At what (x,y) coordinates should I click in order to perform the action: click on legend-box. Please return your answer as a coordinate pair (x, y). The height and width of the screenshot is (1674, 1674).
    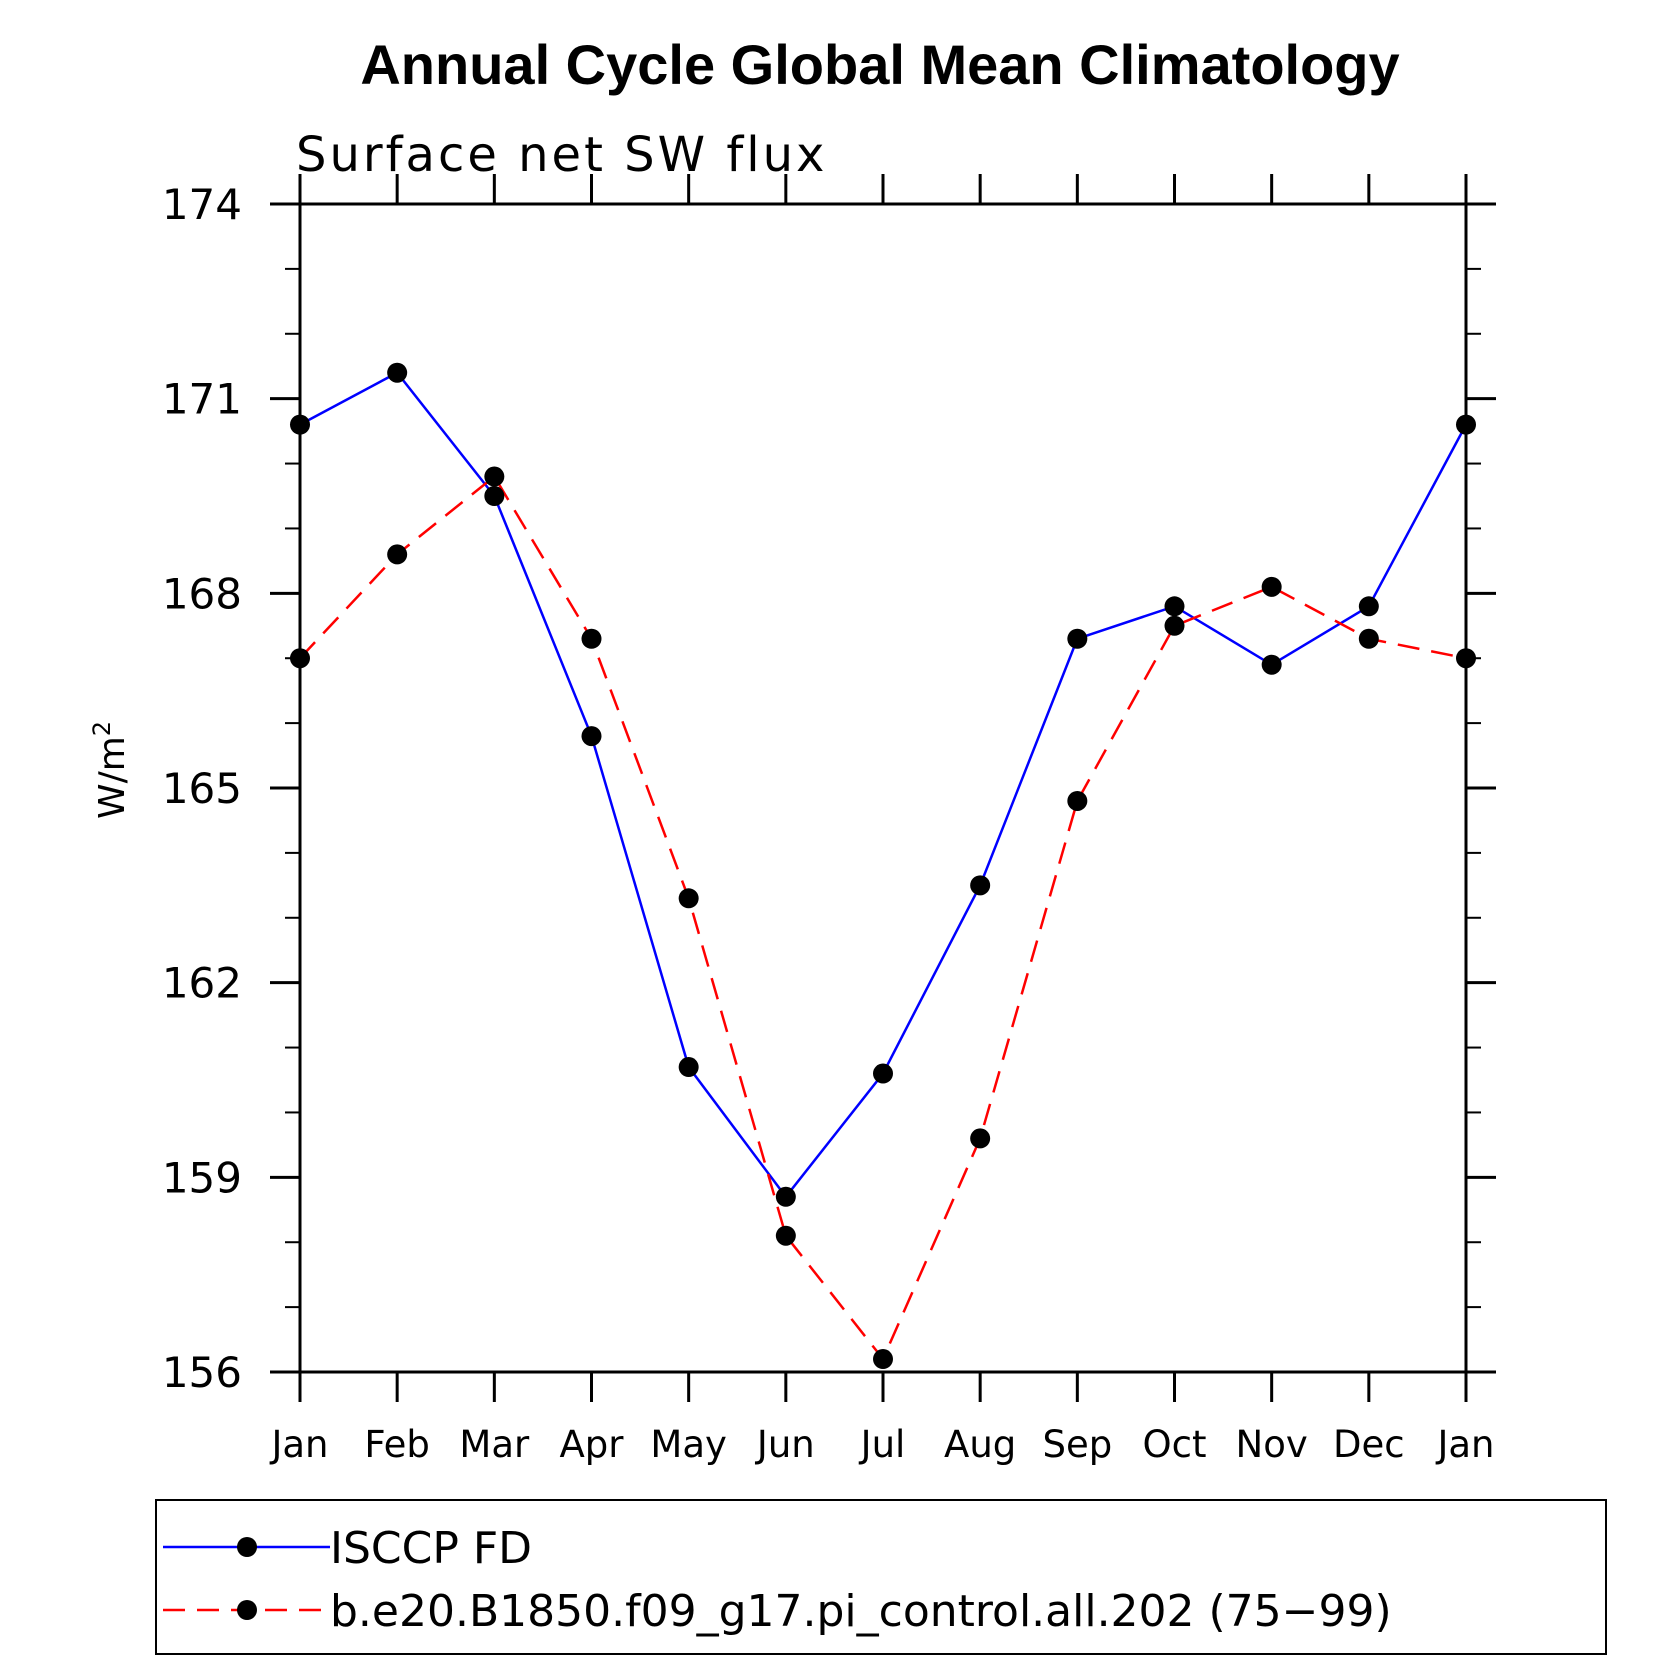
    Looking at the image, I should click on (881, 1577).